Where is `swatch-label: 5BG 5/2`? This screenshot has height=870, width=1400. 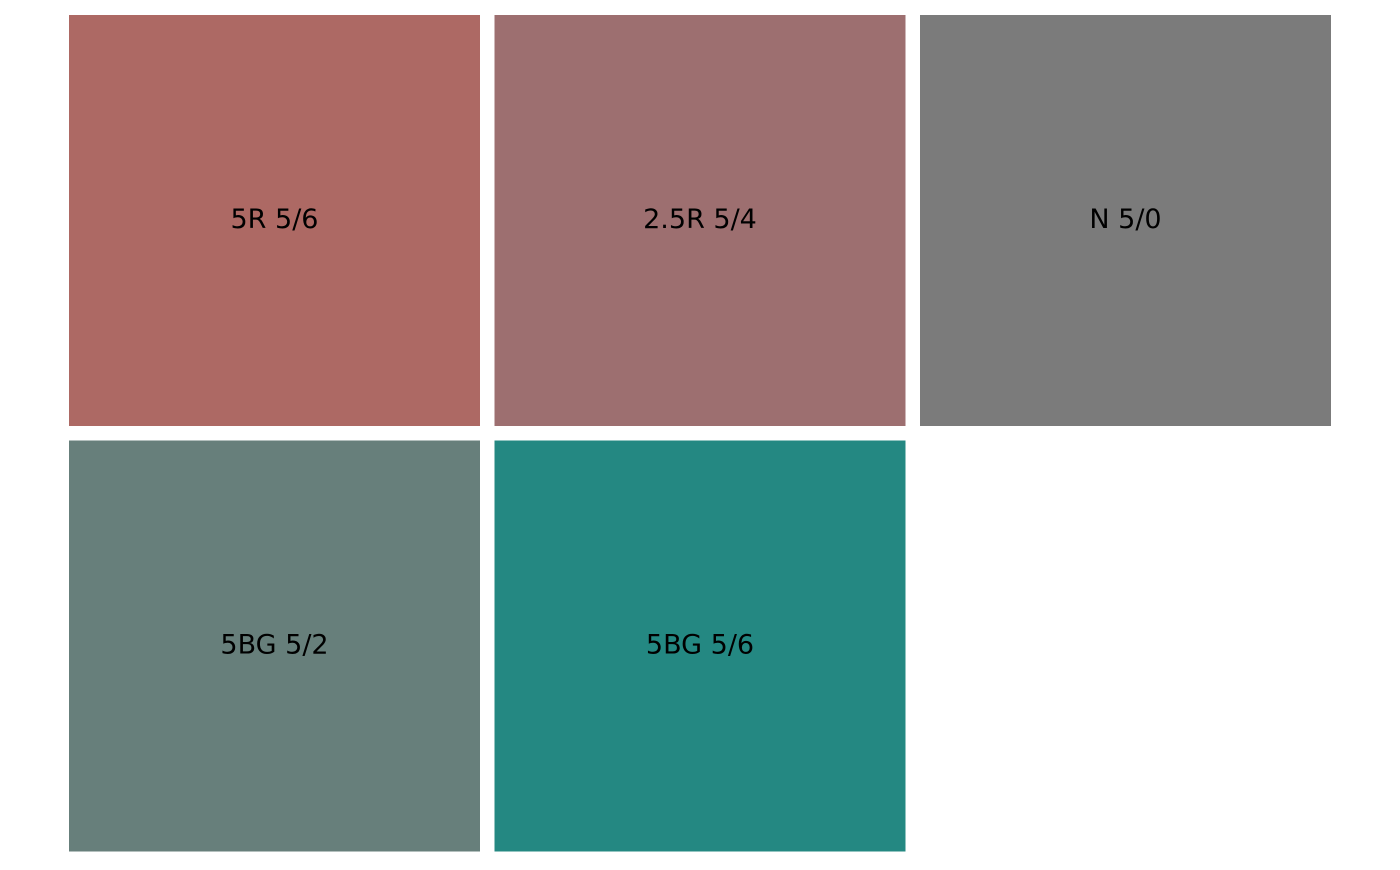 swatch-label: 5BG 5/2 is located at coordinates (274, 645).